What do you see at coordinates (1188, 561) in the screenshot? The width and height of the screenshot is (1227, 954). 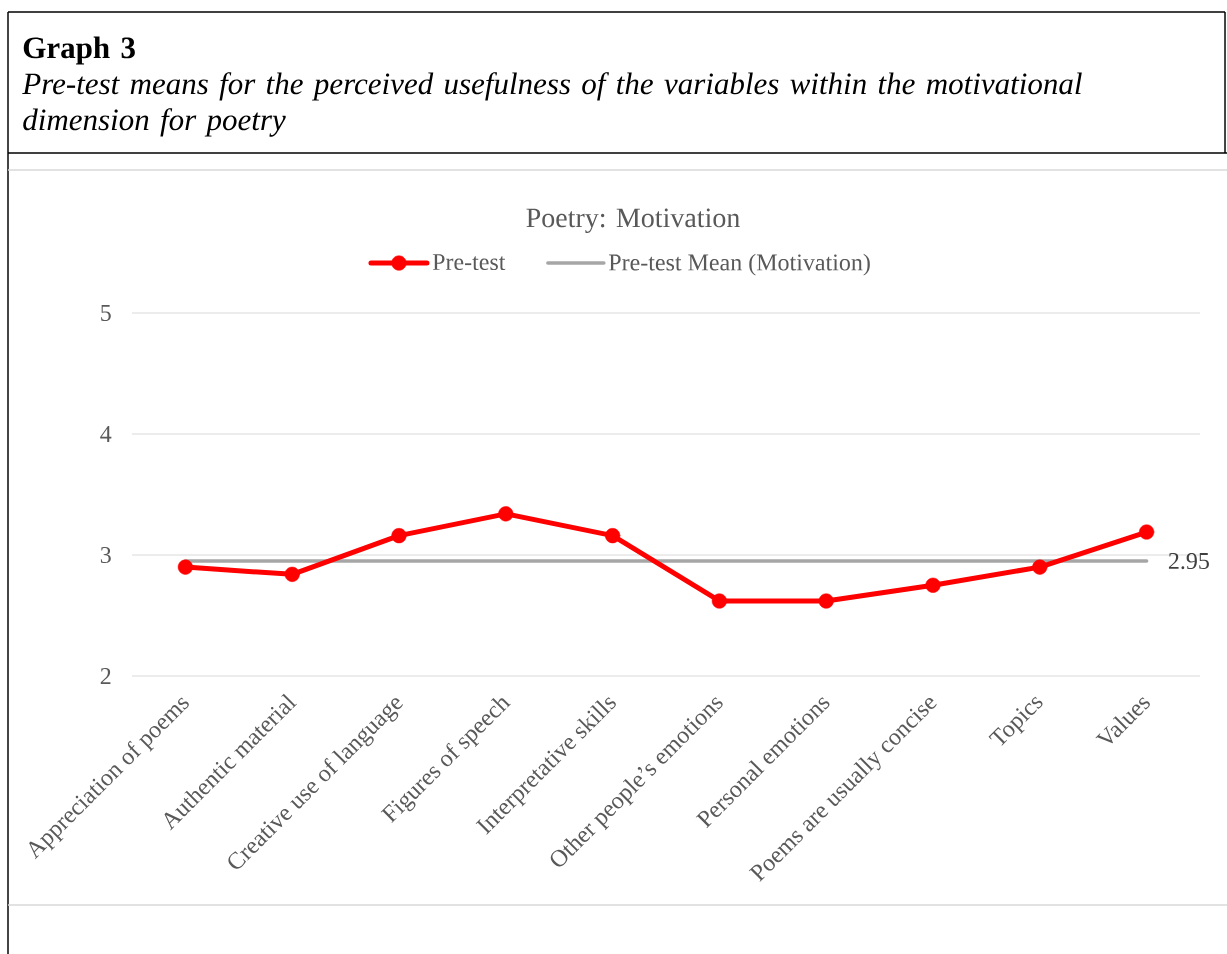 I see `data-label: 2.95` at bounding box center [1188, 561].